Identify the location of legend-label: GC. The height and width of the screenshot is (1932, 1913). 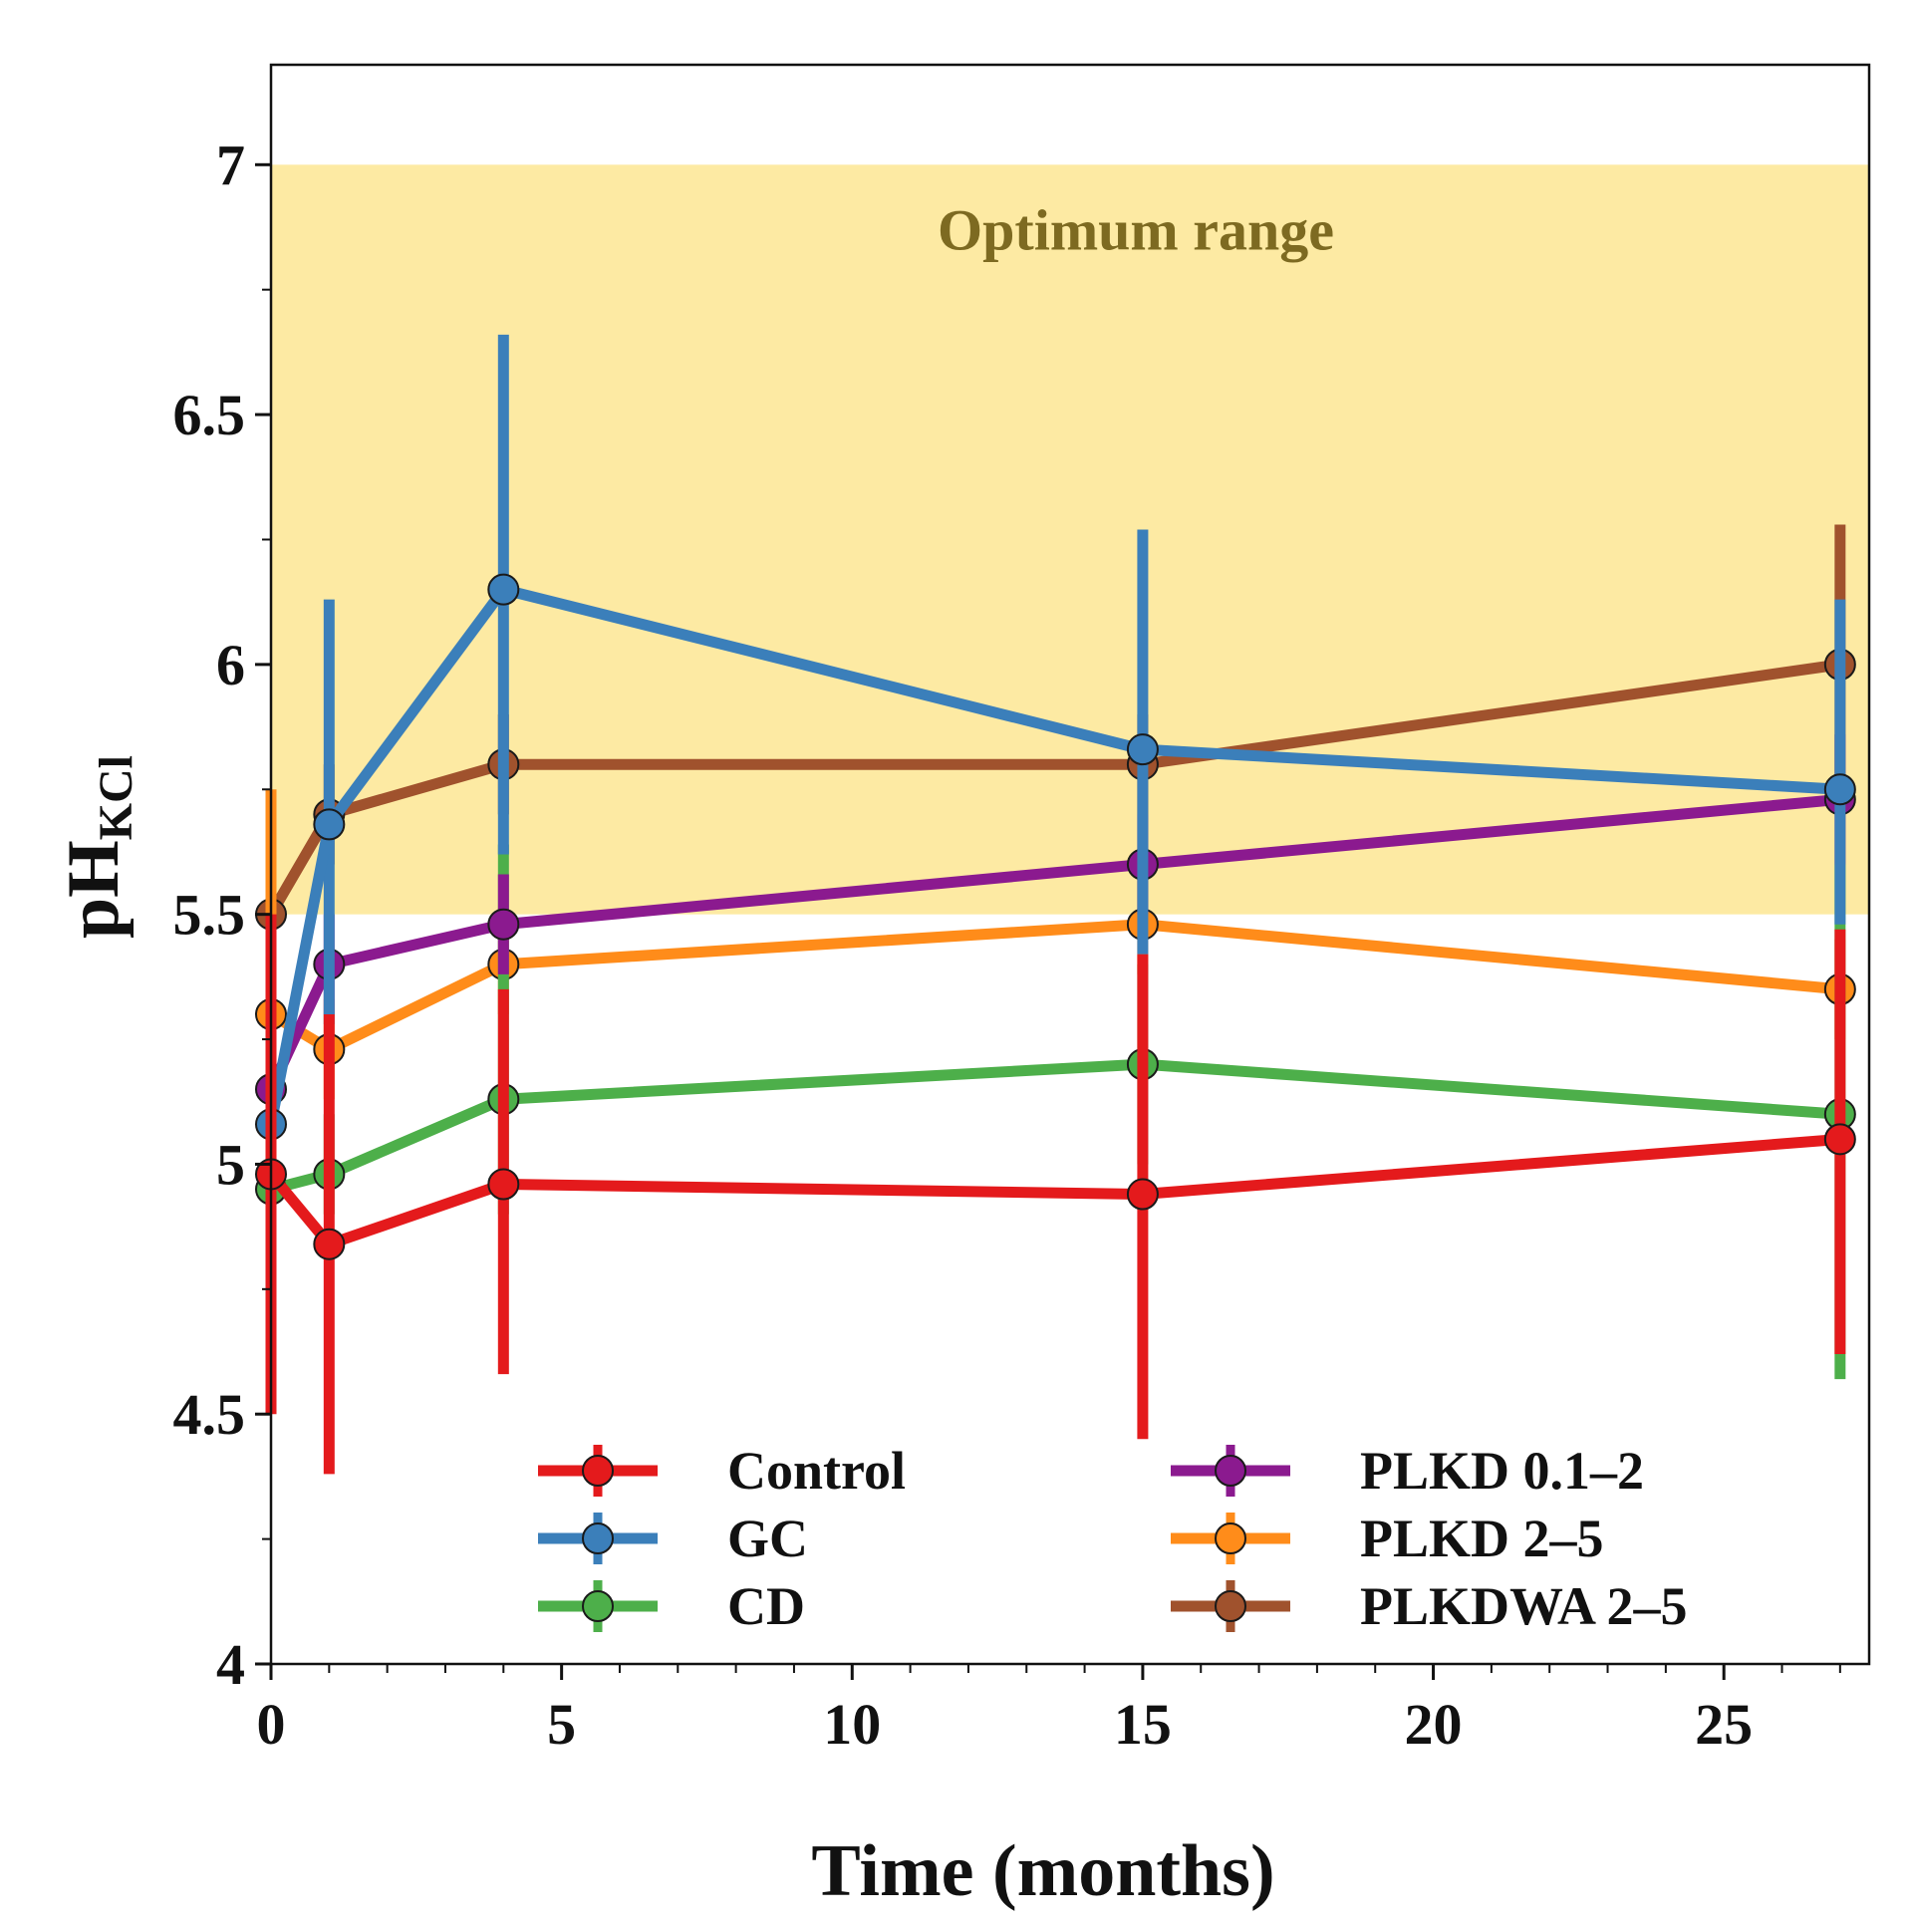
(767, 1538).